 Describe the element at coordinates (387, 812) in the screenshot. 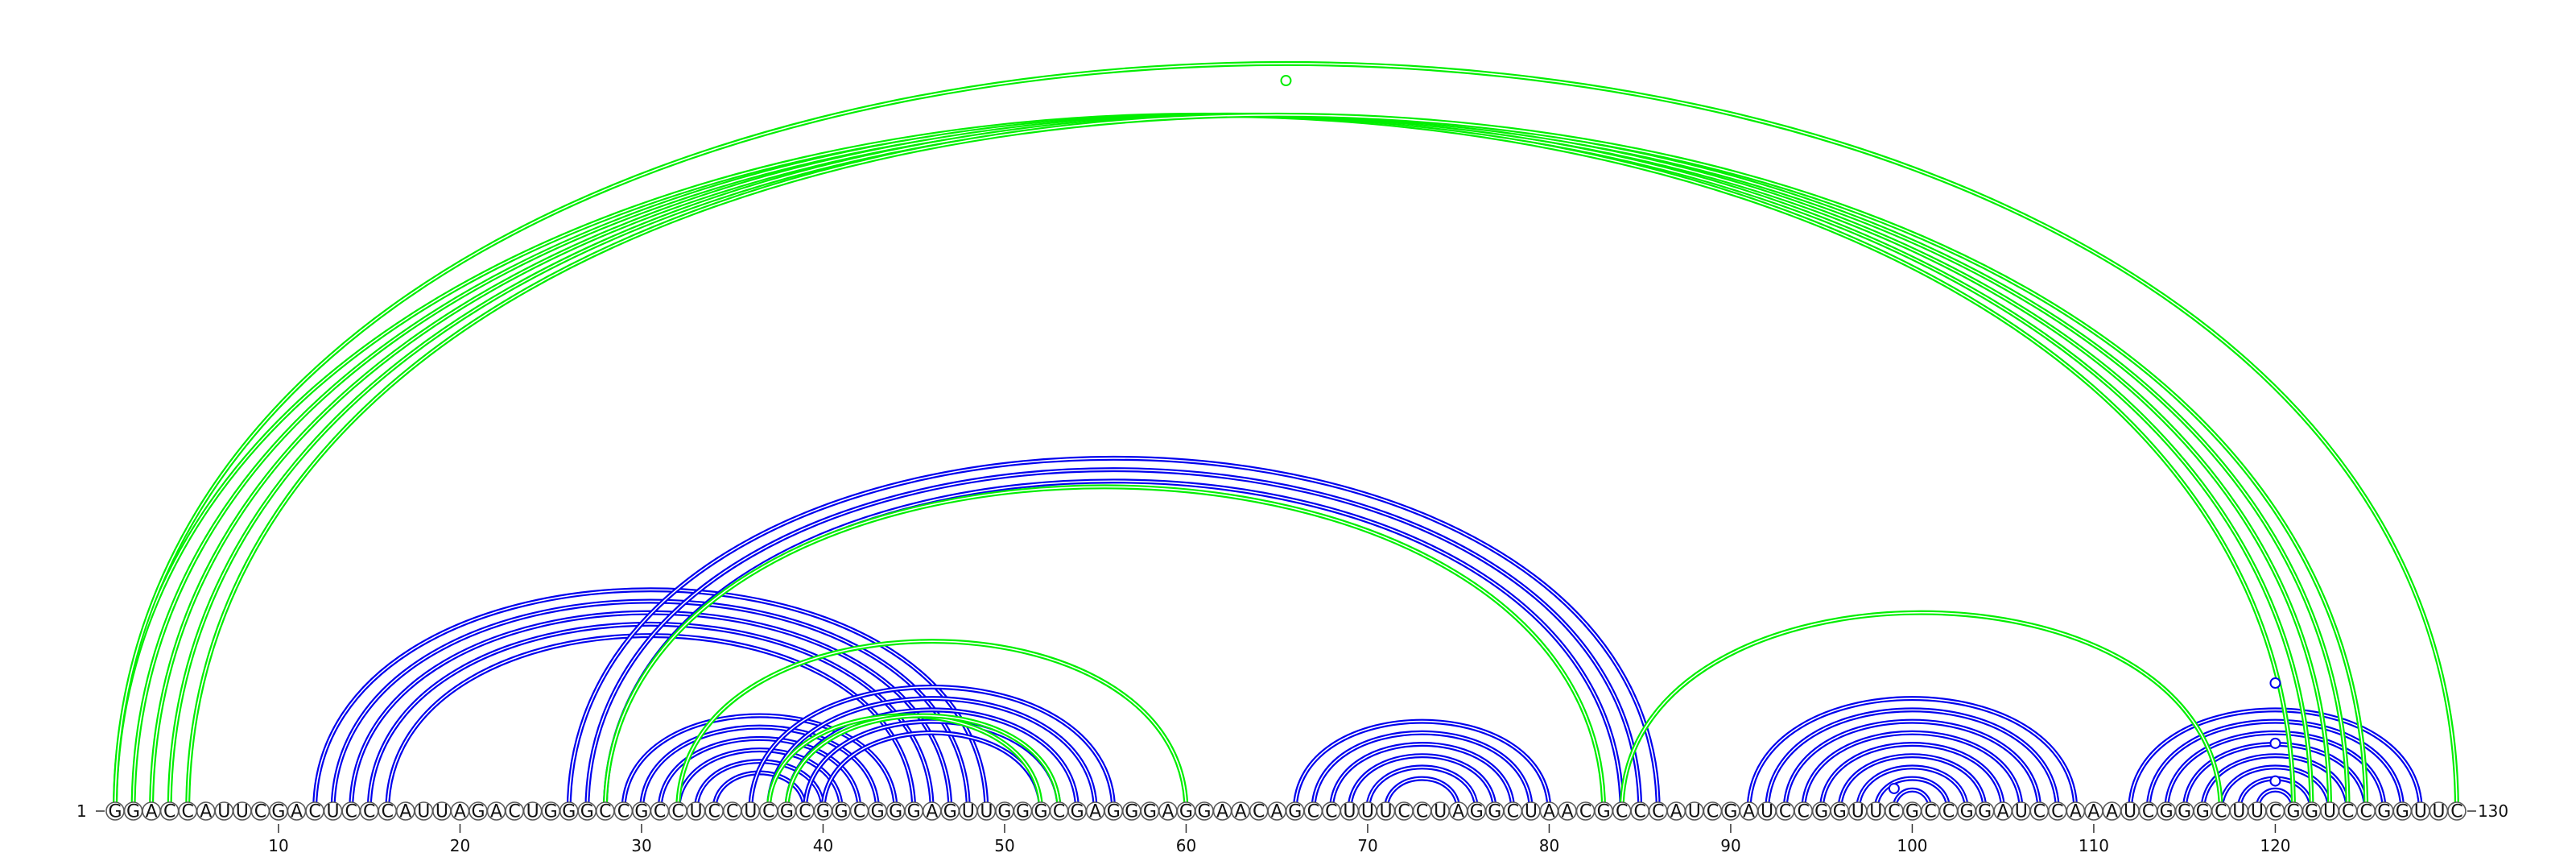

I see `nucleotide-16: C` at that location.